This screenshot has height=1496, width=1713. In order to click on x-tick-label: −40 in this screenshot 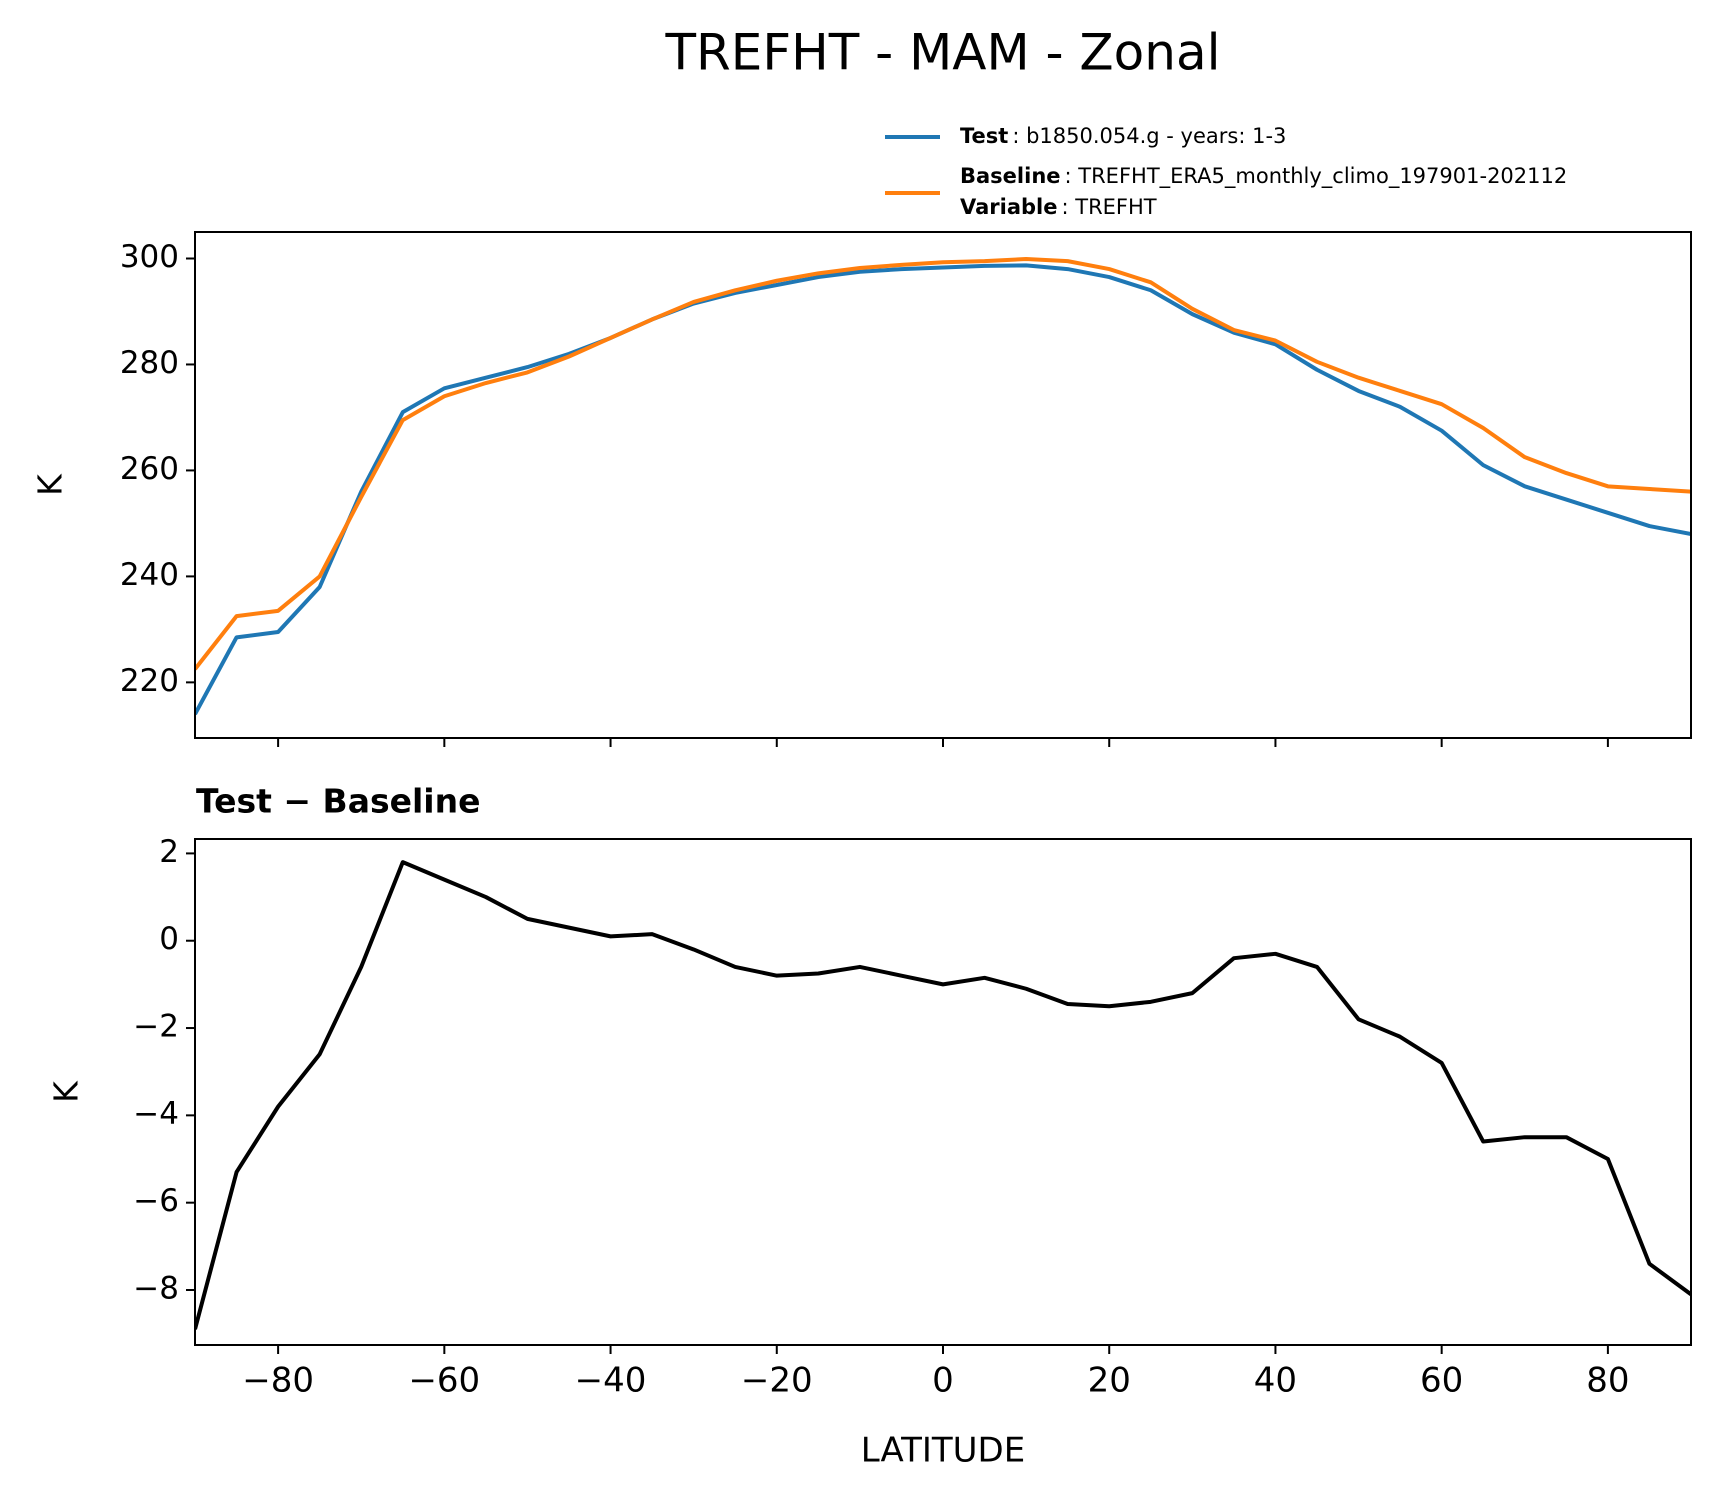, I will do `click(611, 1381)`.